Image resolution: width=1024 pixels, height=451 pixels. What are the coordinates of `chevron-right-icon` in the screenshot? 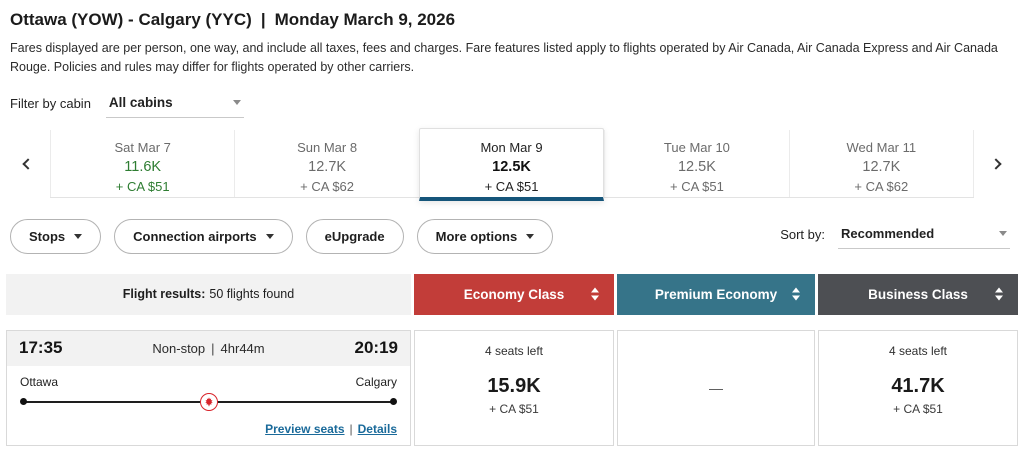 It's located at (996, 164).